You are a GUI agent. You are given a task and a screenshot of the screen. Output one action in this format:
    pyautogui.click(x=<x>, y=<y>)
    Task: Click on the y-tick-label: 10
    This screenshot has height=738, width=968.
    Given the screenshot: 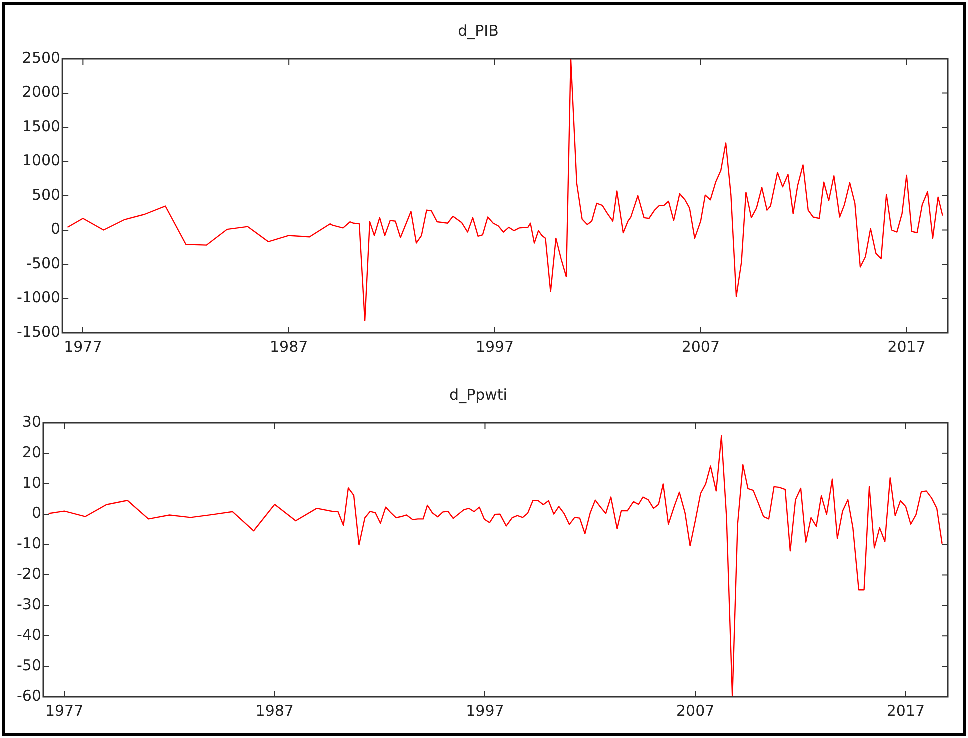 What is the action you would take?
    pyautogui.click(x=32, y=483)
    